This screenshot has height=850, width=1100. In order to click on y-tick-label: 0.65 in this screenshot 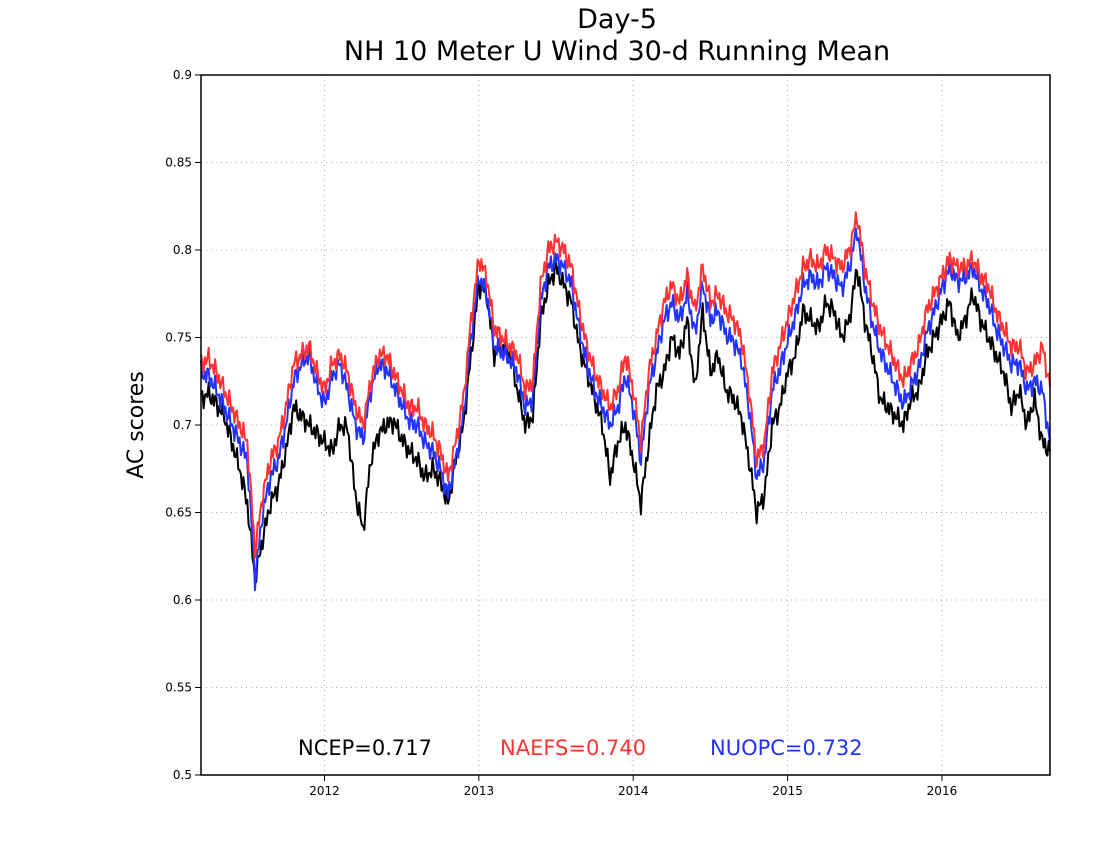, I will do `click(178, 513)`.